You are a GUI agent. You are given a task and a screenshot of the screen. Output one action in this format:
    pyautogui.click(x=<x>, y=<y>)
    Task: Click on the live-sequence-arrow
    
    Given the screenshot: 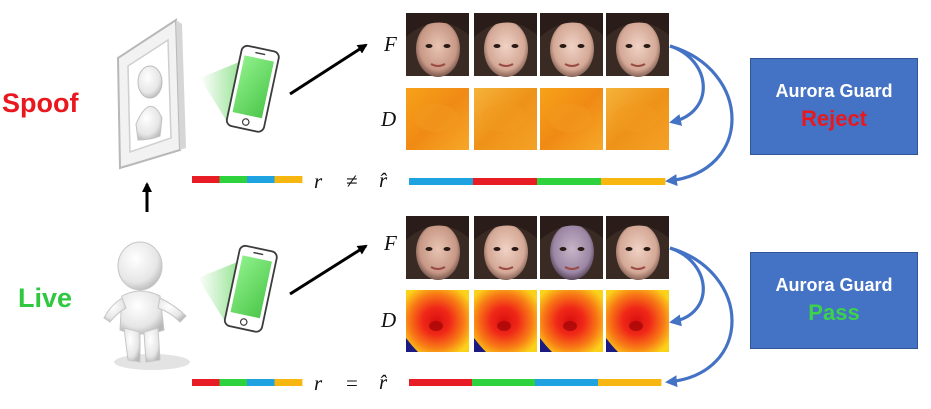 What is the action you would take?
    pyautogui.click(x=699, y=317)
    